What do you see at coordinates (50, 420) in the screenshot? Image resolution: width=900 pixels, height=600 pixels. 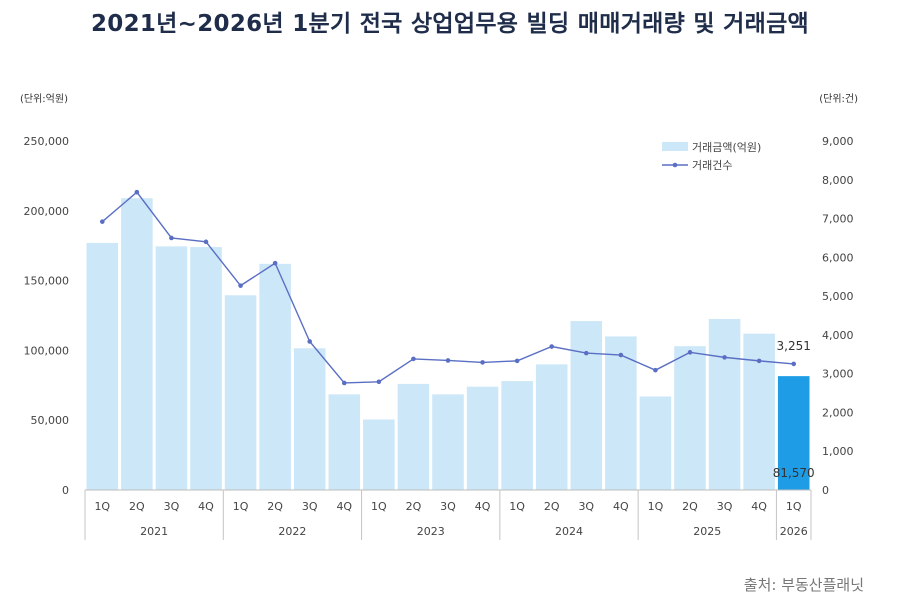 I see `y-left-tick-label: 50,000` at bounding box center [50, 420].